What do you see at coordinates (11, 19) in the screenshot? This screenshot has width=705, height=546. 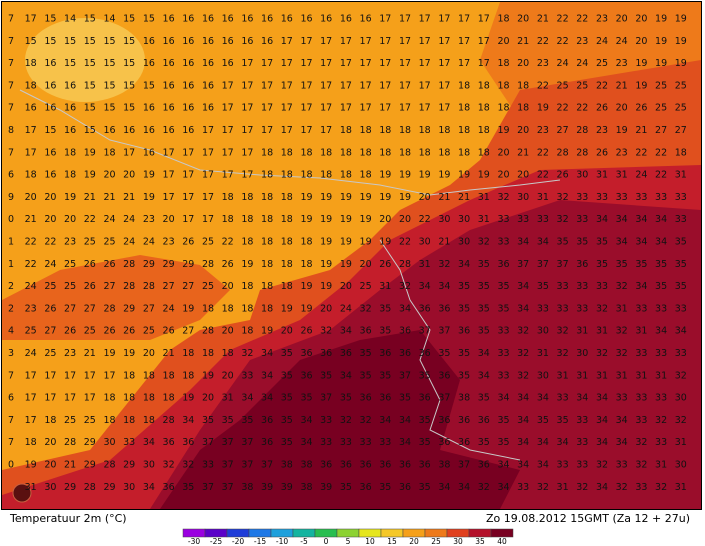 I see `grid-value: 7` at bounding box center [11, 19].